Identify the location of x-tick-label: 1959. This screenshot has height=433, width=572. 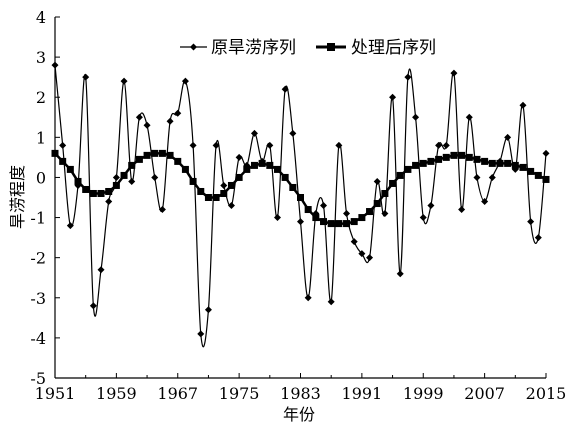
(116, 393).